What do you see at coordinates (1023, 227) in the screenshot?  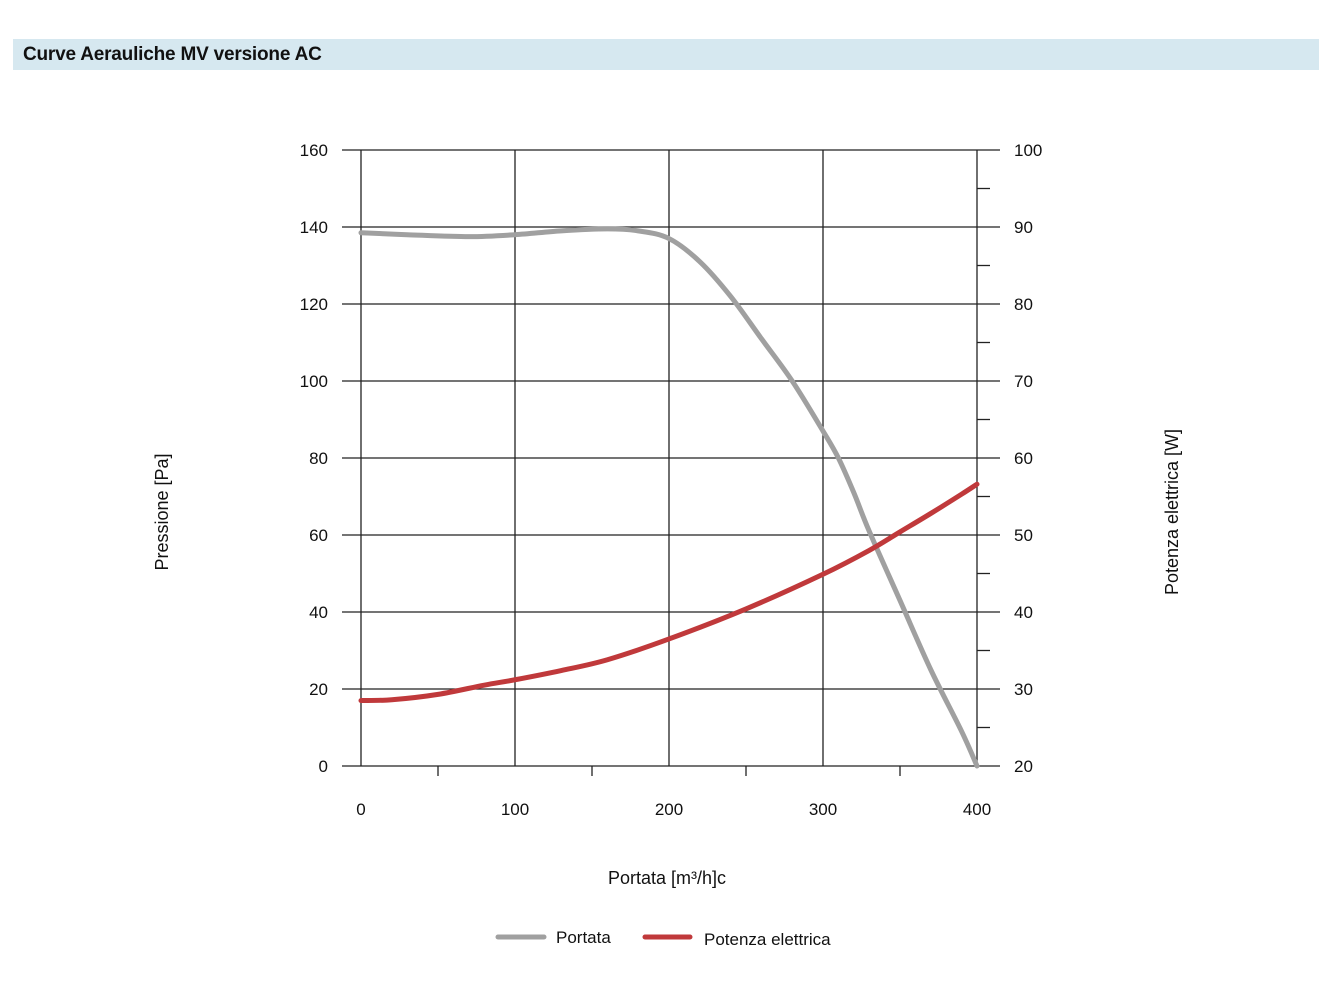 I see `y-right-tick-label: 90` at bounding box center [1023, 227].